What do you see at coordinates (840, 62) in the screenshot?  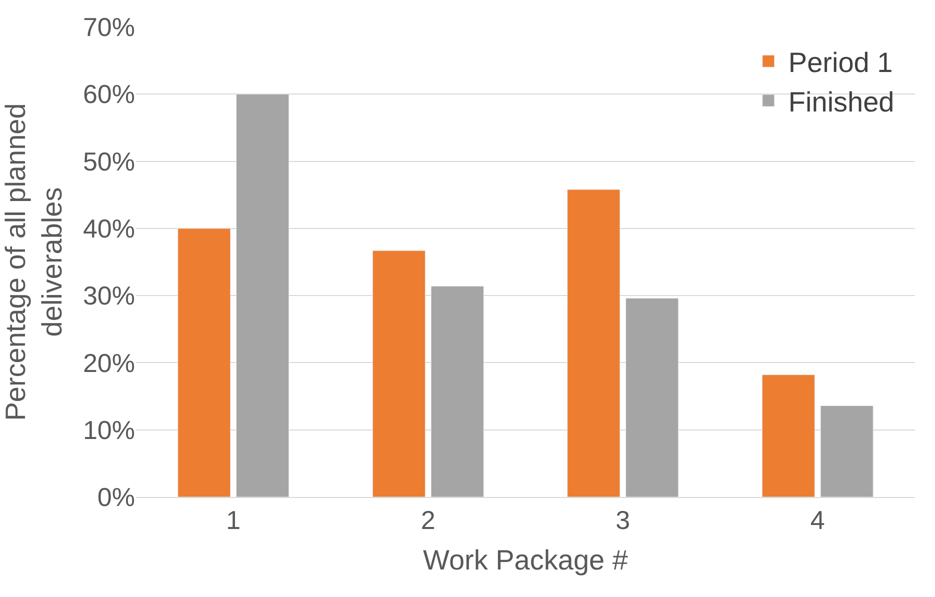 I see `legend-label: Period 1` at bounding box center [840, 62].